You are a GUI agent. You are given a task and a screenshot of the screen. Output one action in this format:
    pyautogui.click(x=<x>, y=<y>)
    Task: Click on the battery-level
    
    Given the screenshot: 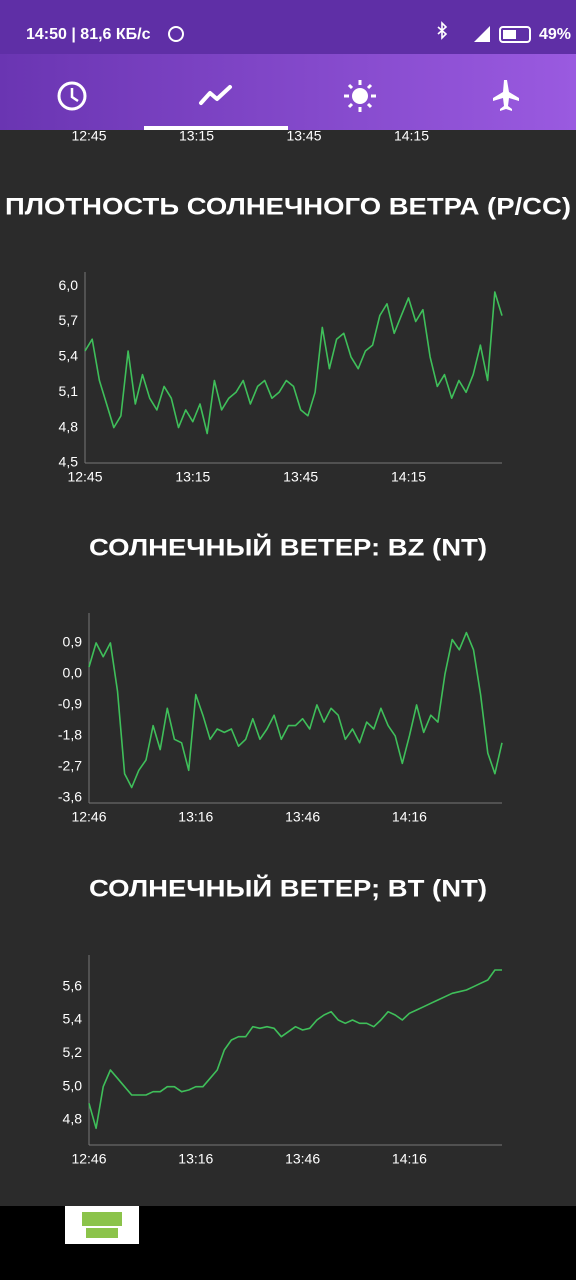 What is the action you would take?
    pyautogui.click(x=509, y=34)
    